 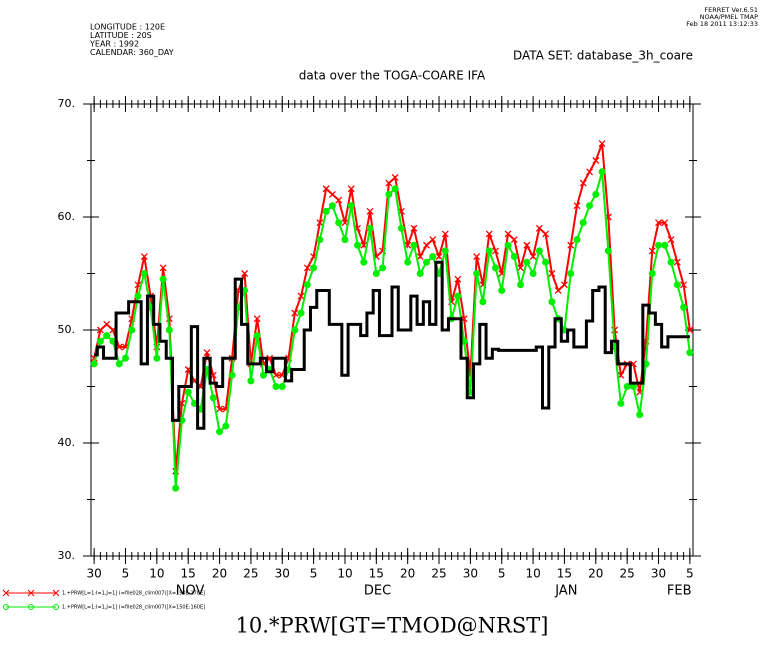 What do you see at coordinates (679, 591) in the screenshot?
I see `x-month-label: FEB` at bounding box center [679, 591].